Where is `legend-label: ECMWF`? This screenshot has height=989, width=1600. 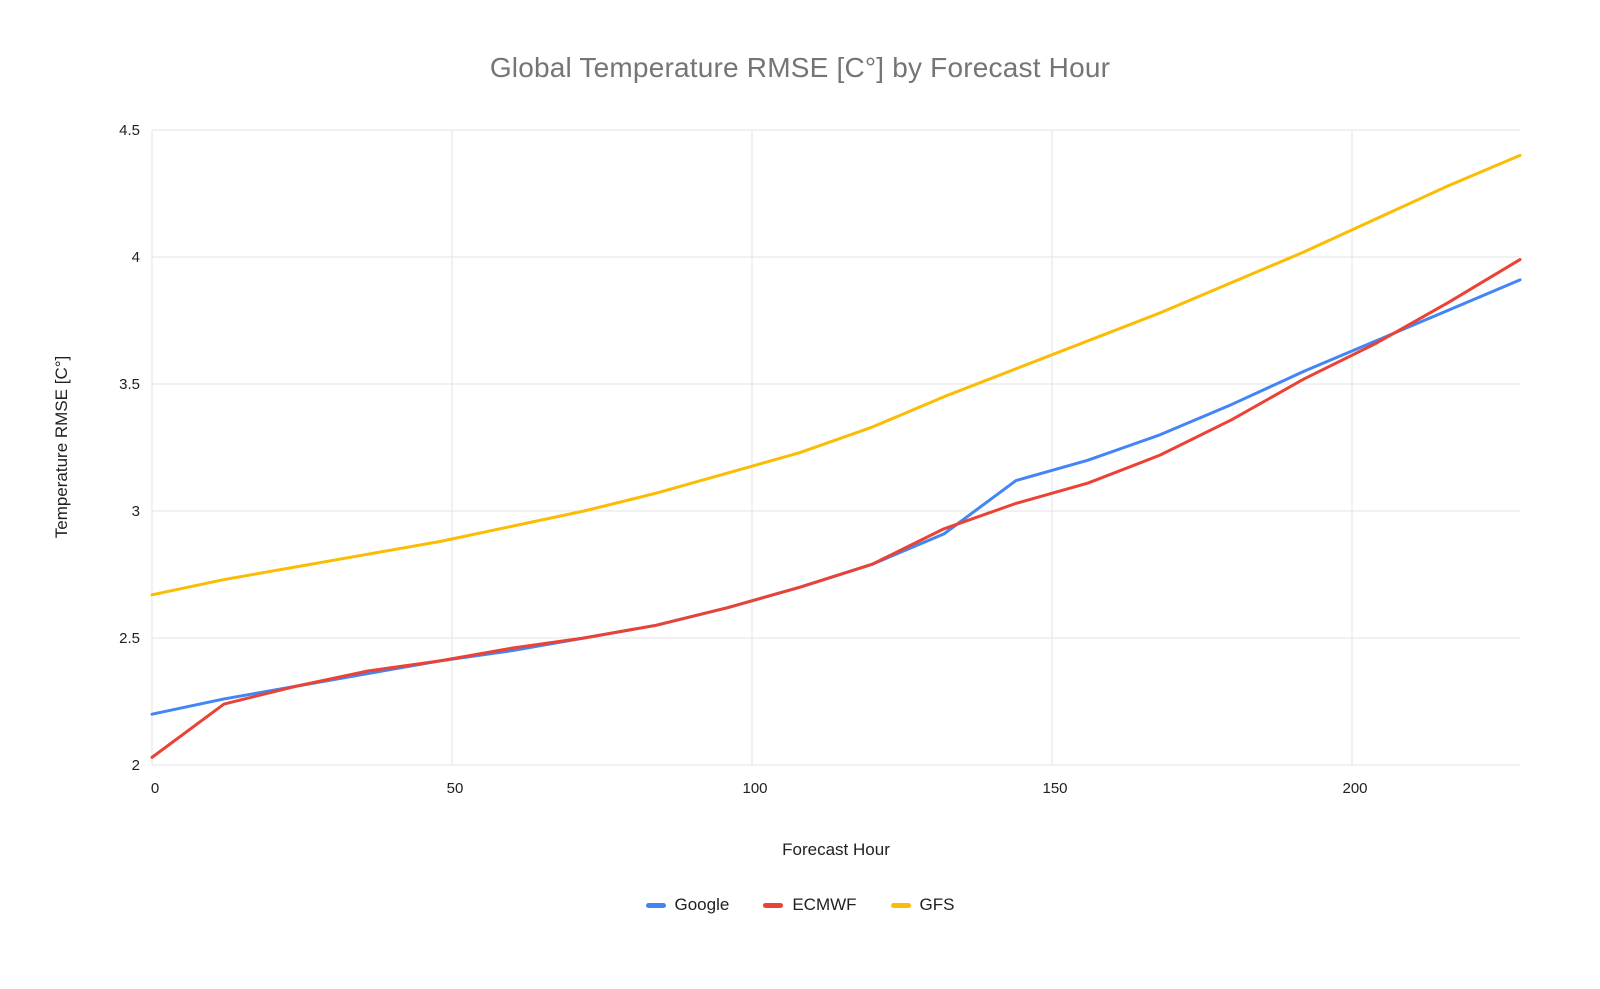
legend-label: ECMWF is located at coordinates (824, 904).